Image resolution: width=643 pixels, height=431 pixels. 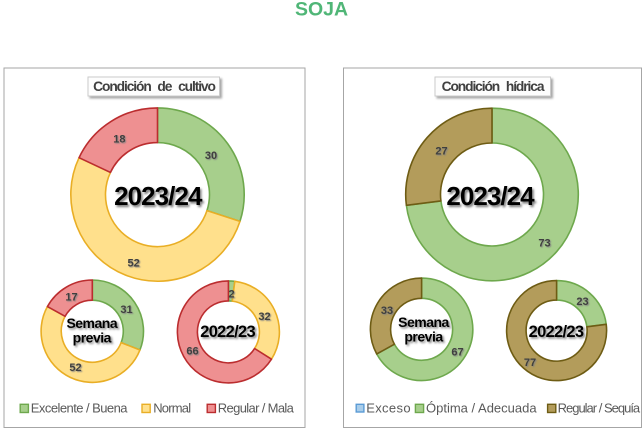 I want to click on svg-text: 17, so click(x=71, y=298).